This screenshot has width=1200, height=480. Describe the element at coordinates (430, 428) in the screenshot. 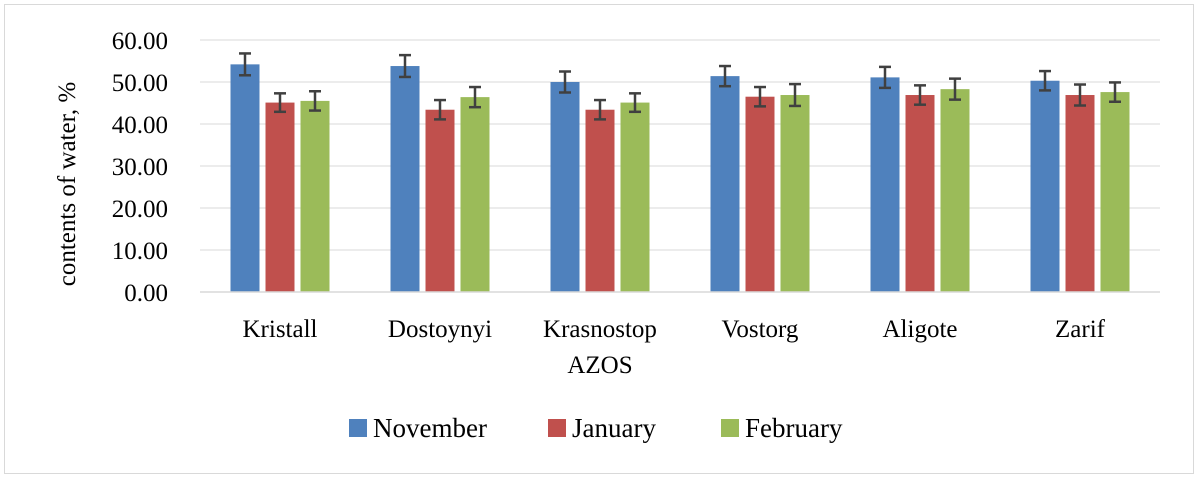

I see `legend-label: November` at that location.